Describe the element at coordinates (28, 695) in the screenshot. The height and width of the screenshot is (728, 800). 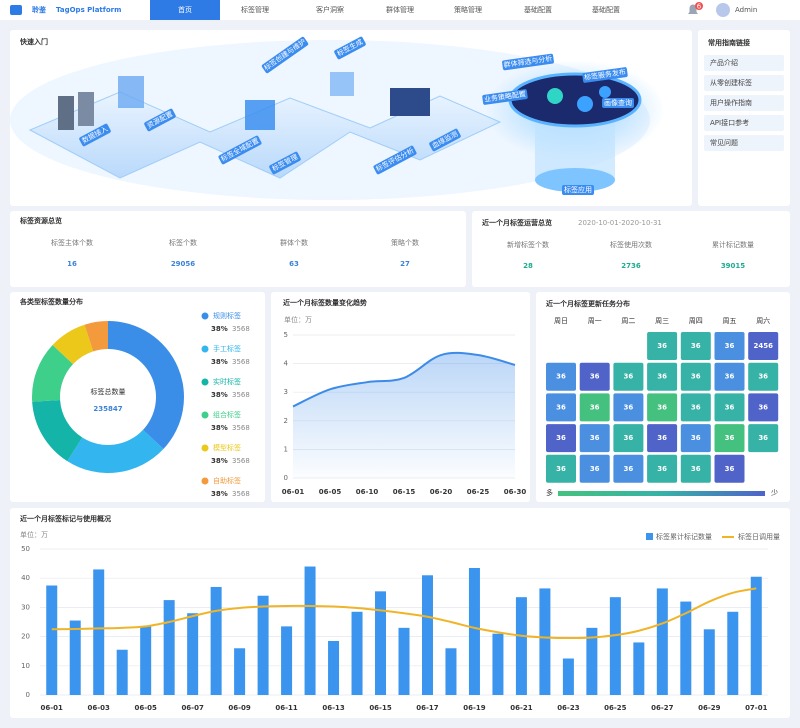
I see `y-tick-label: 0` at that location.